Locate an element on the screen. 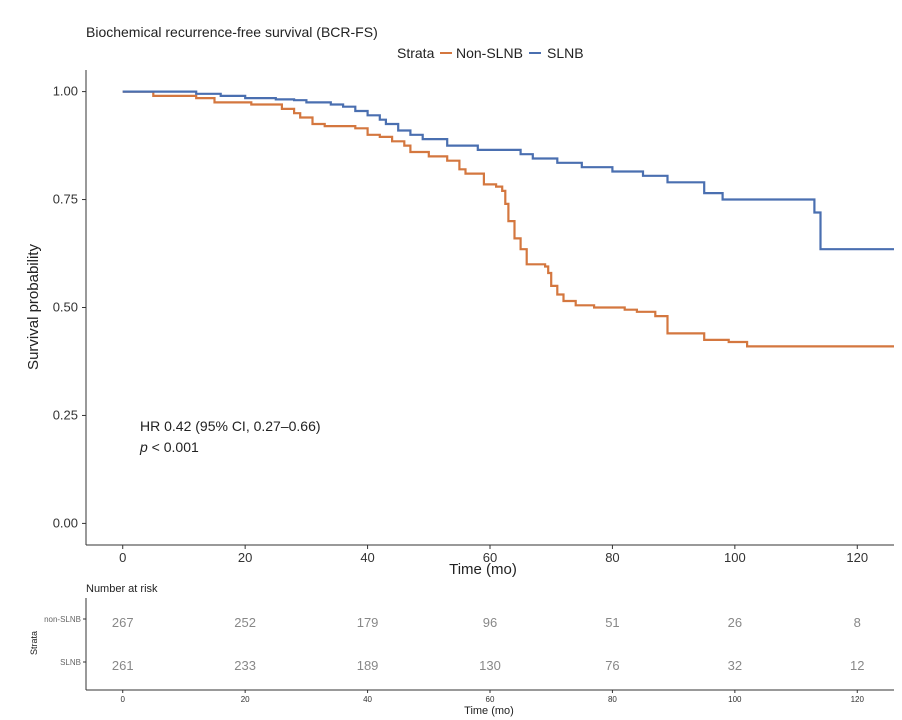 This screenshot has width=902, height=720. x-tick-label-40: 40 is located at coordinates (367, 557).